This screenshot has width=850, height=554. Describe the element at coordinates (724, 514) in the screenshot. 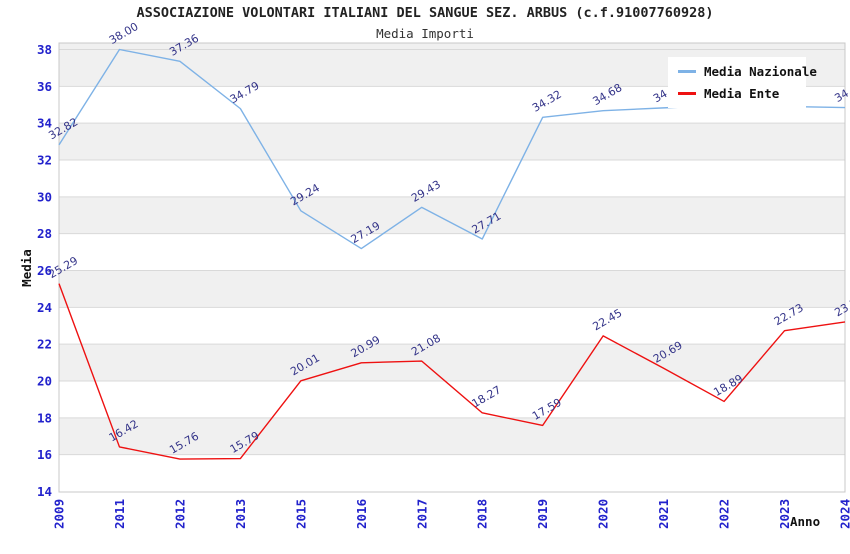

I see `x-tick-label: 2022` at that location.